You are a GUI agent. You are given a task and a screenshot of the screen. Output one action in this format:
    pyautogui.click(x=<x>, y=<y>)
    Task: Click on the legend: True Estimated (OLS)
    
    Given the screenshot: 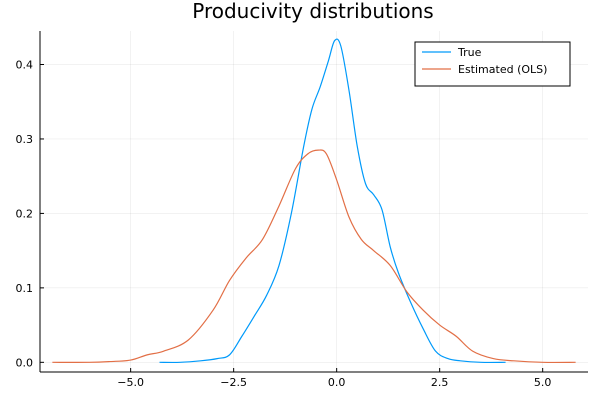 What is the action you would take?
    pyautogui.click(x=492, y=64)
    